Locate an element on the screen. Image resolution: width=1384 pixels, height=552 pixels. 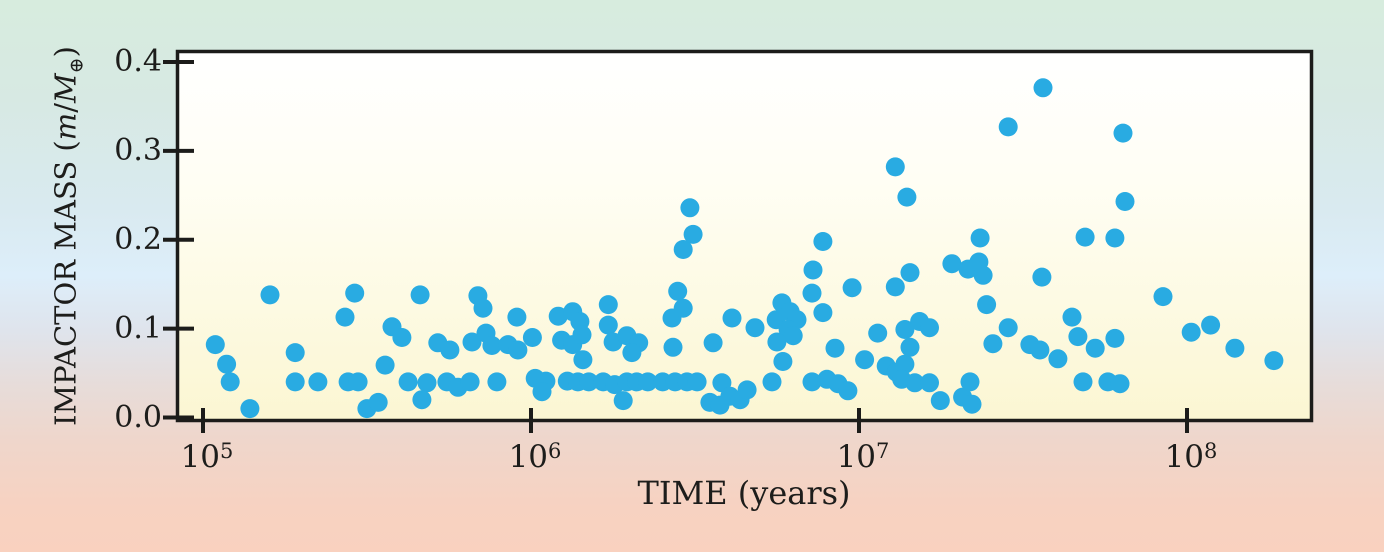
x-tick-label-1e5: 105 is located at coordinates (207, 457).